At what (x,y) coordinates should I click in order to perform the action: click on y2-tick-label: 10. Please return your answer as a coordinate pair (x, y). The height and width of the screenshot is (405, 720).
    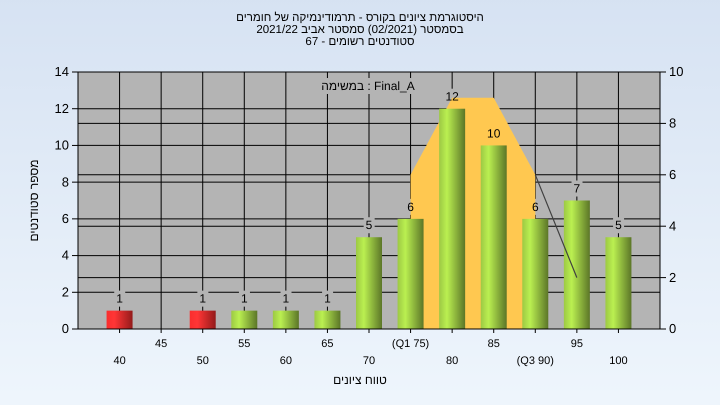
    Looking at the image, I should click on (676, 72).